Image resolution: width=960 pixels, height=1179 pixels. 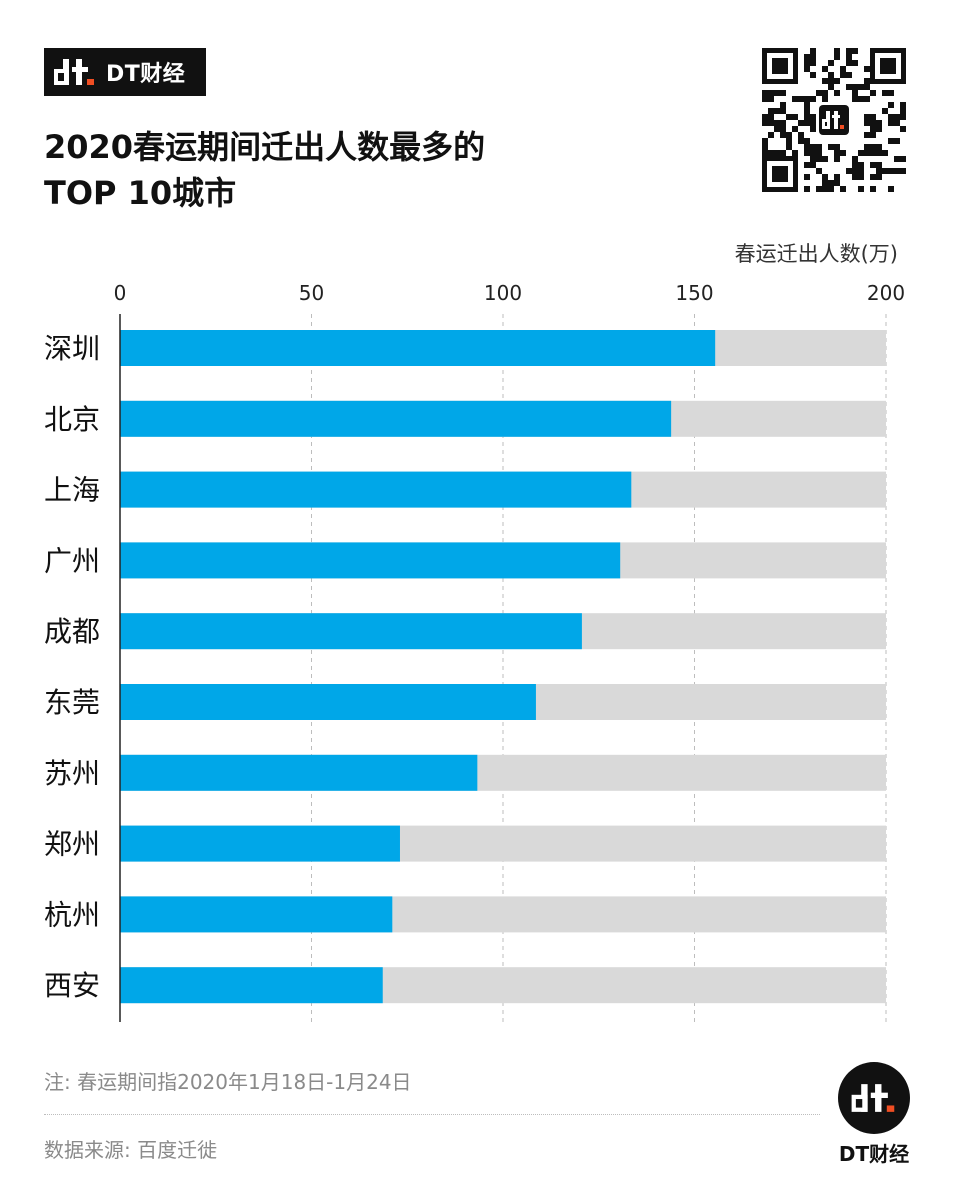 I want to click on category-label: 上海, so click(x=72, y=490).